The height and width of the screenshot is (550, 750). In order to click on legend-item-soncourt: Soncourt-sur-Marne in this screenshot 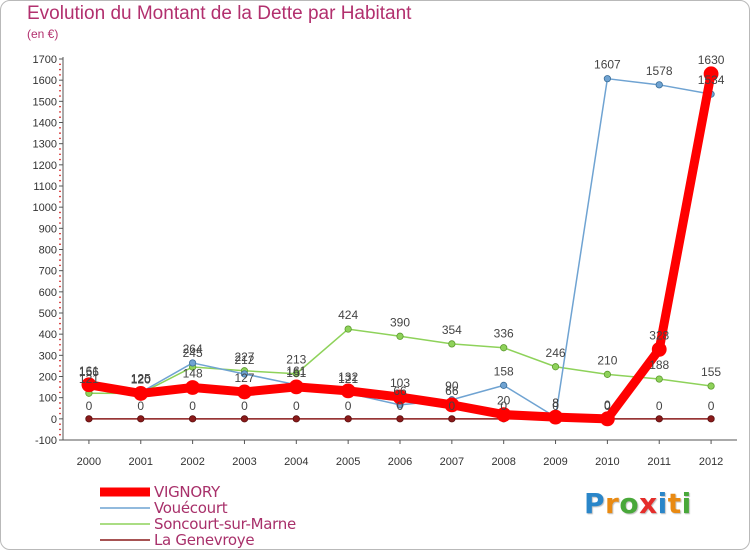, I will do `click(198, 524)`.